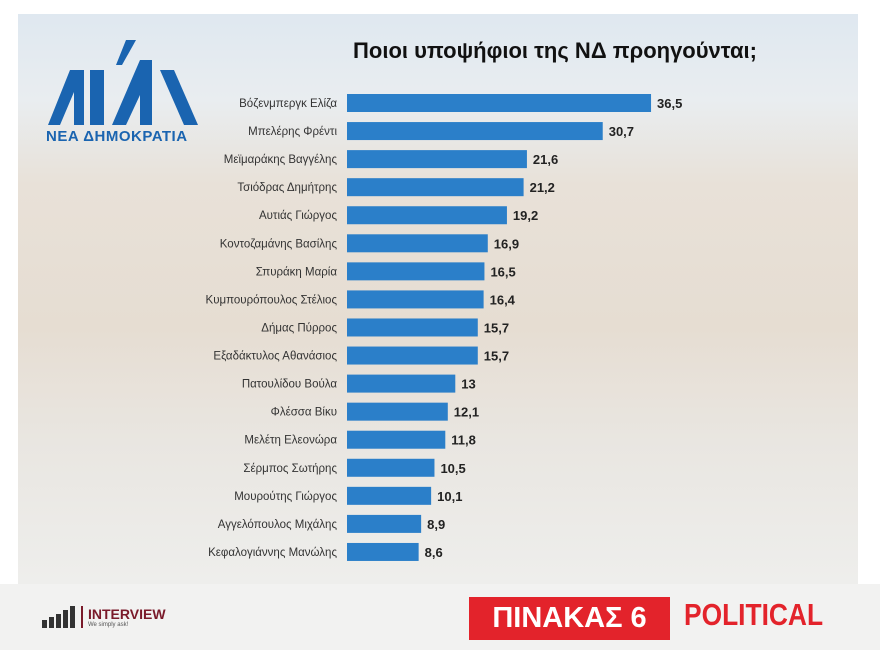  I want to click on nd-logo, so click(123, 82).